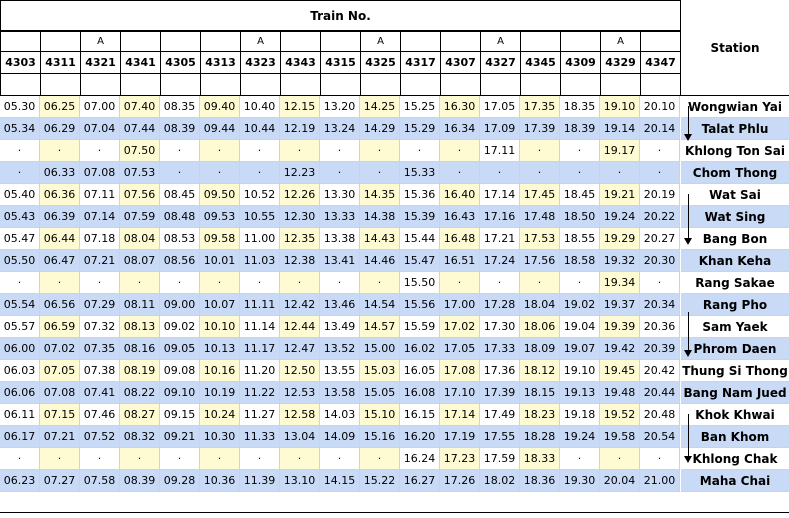  I want to click on time-cell: 15.03, so click(380, 371).